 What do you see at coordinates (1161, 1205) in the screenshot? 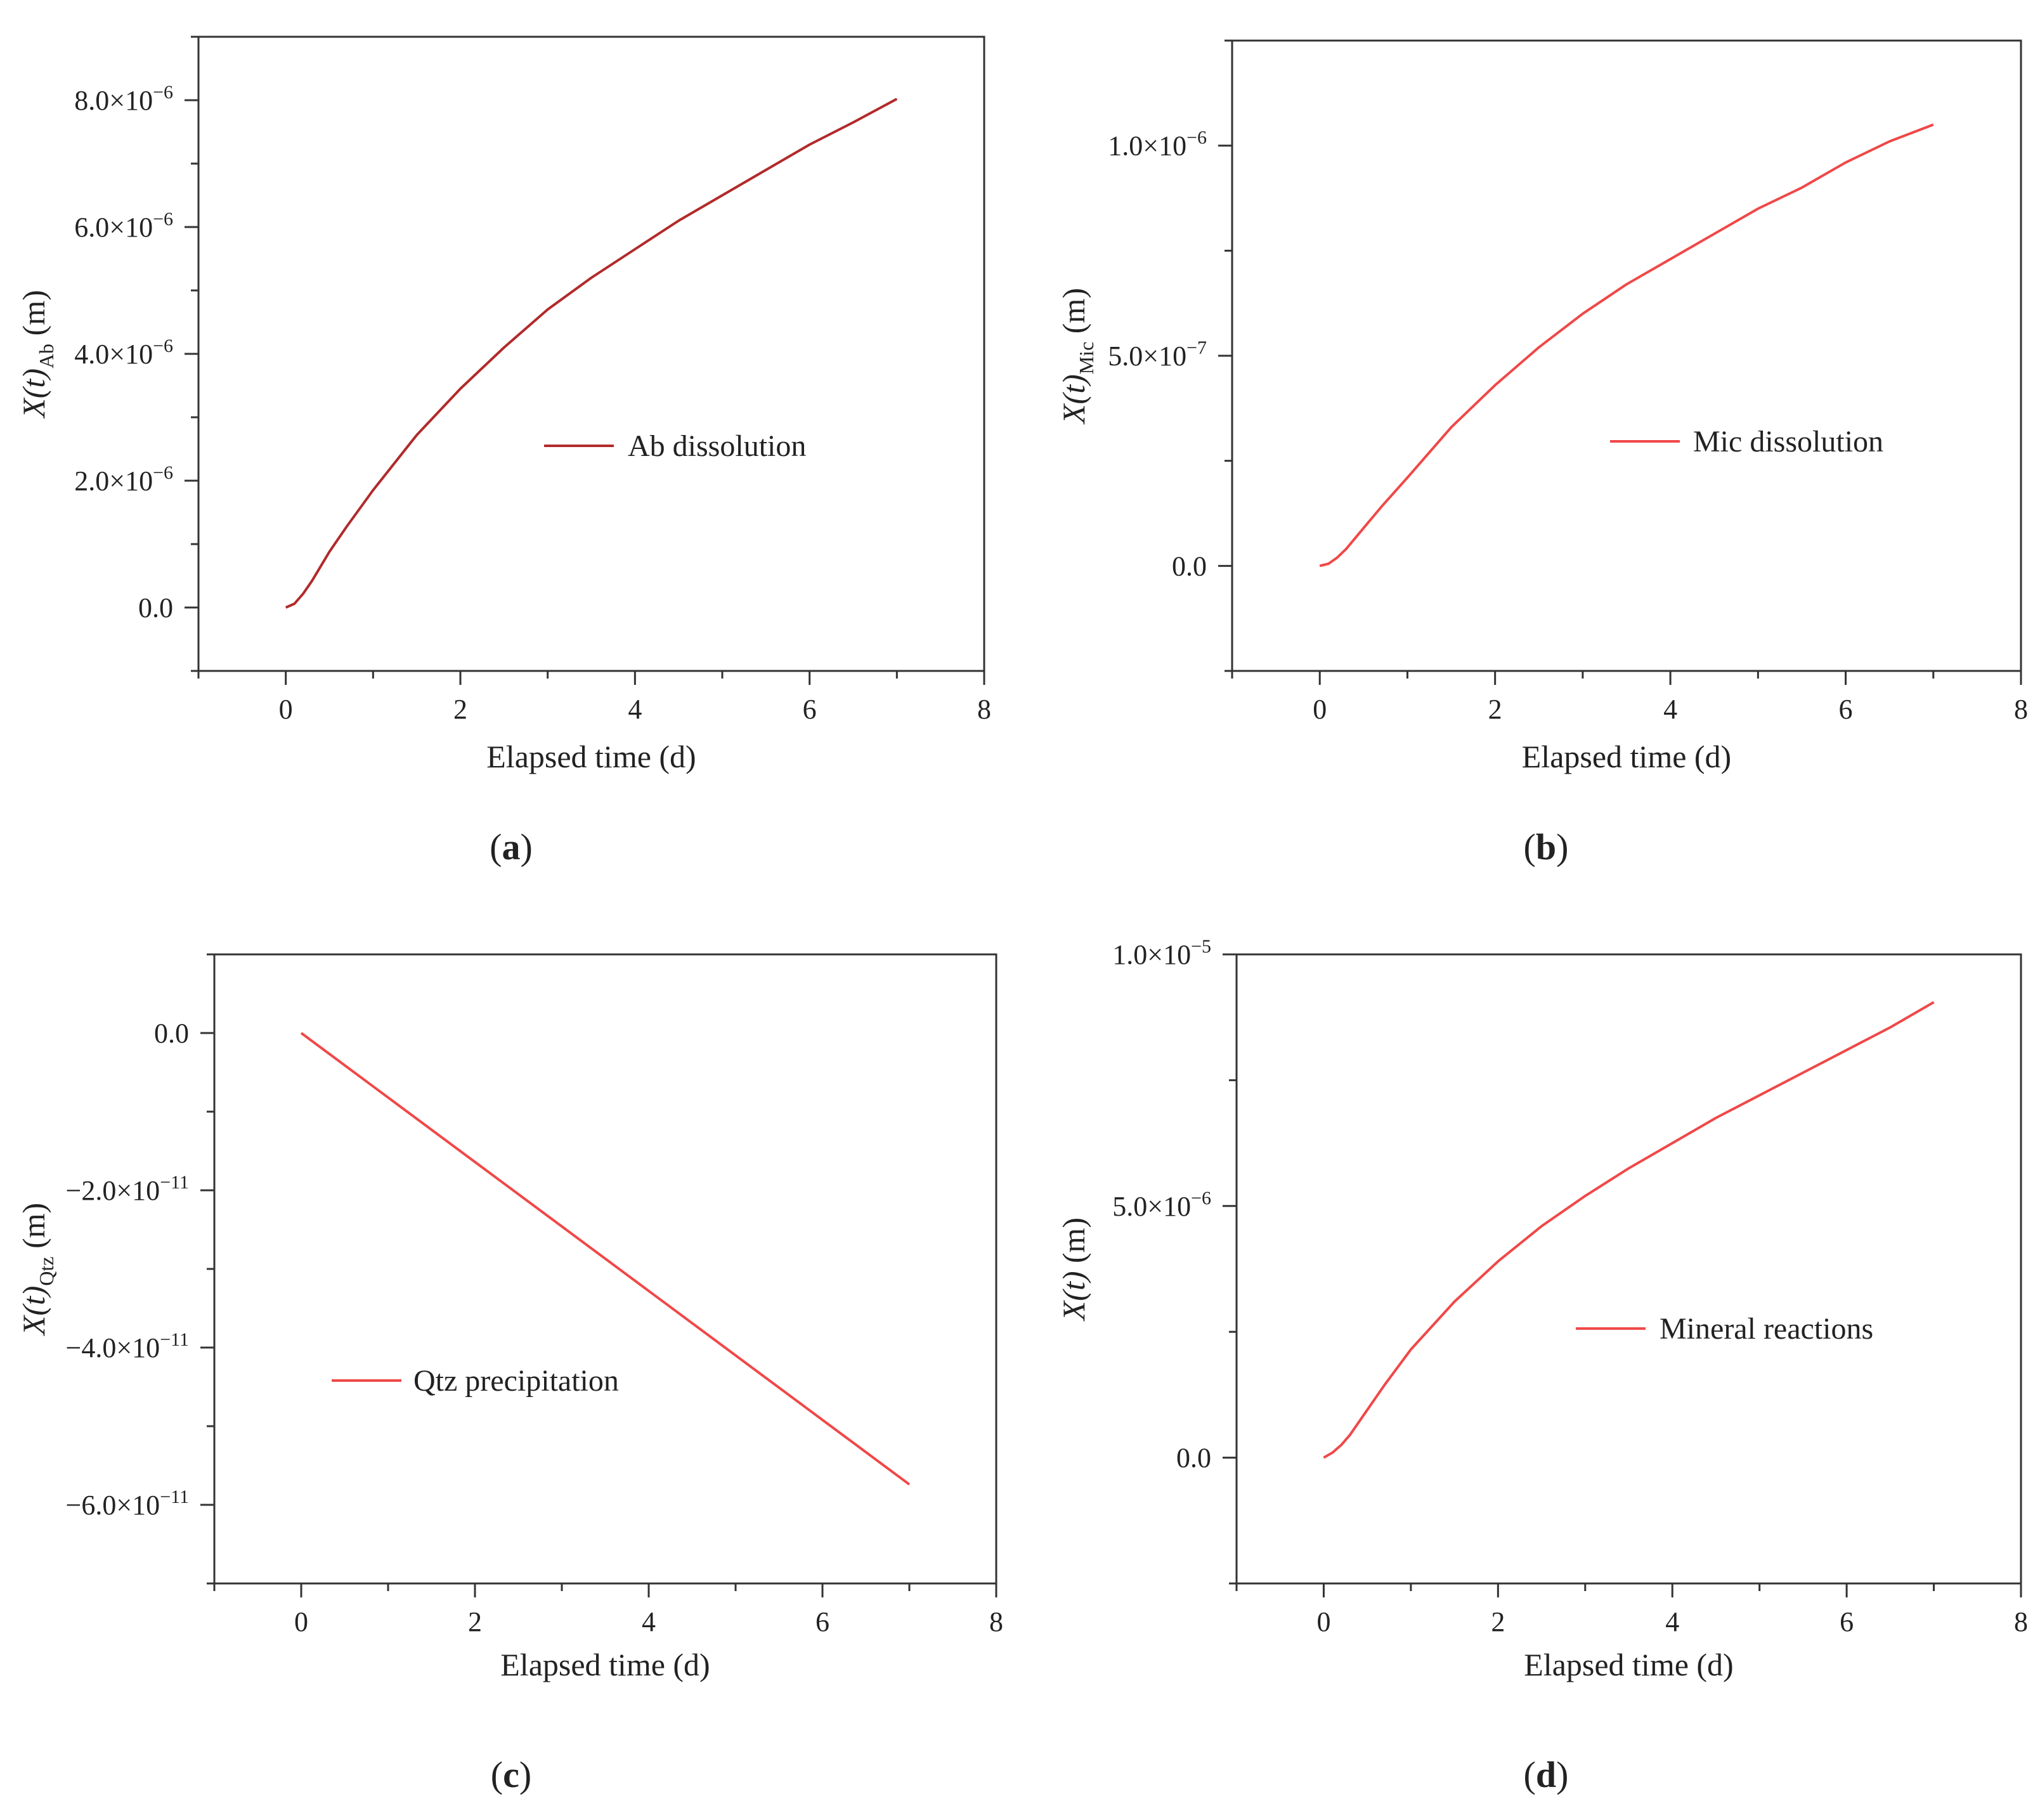
I see `y-tick-label: 5.0×10⁻⁶` at bounding box center [1161, 1205].